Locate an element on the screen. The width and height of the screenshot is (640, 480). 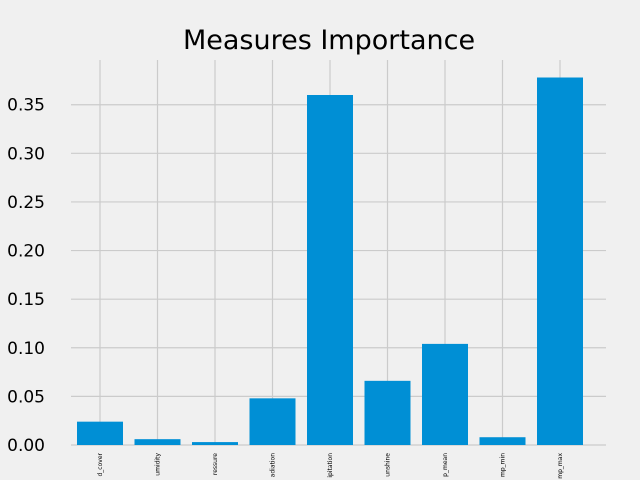
bar-pressure is located at coordinates (215, 443).